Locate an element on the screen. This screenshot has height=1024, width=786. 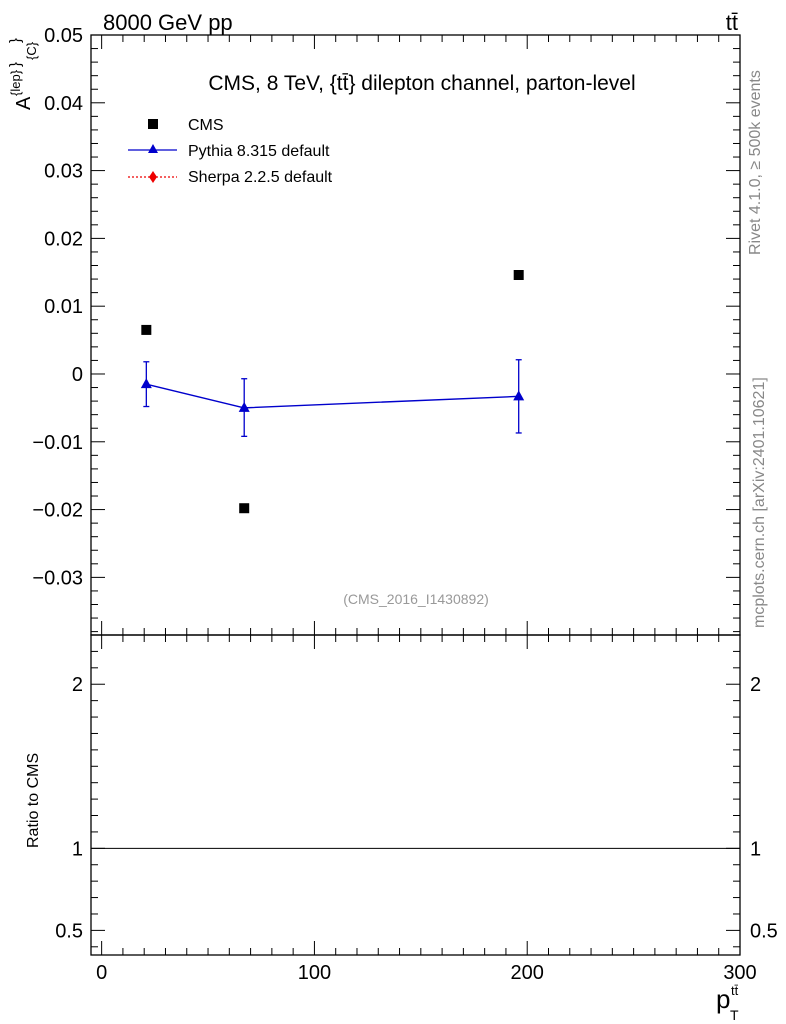
main-ytick-label: 0.01 is located at coordinates (63, 307).